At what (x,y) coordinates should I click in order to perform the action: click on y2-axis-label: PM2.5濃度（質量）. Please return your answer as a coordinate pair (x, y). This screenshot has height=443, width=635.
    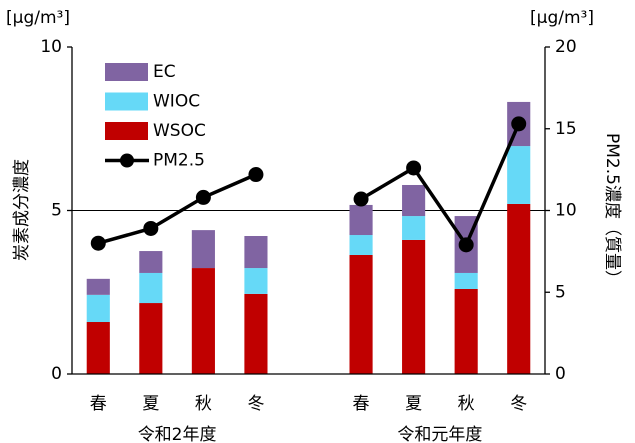
    Looking at the image, I should click on (612, 210).